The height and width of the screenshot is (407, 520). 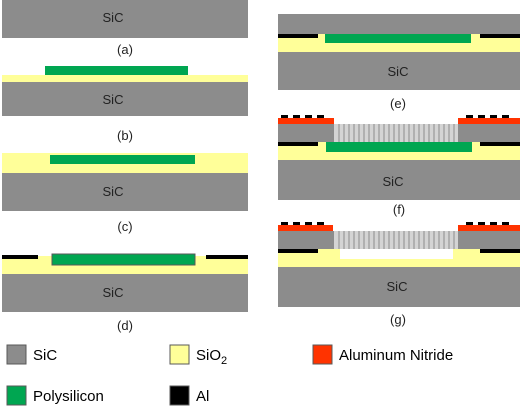 I want to click on step-caption: (e), so click(x=398, y=103).